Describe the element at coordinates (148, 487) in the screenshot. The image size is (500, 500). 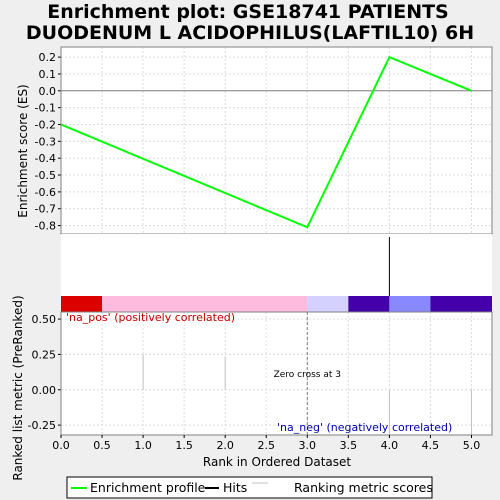
I see `legend-enrichment-label: Enrichment profile` at that location.